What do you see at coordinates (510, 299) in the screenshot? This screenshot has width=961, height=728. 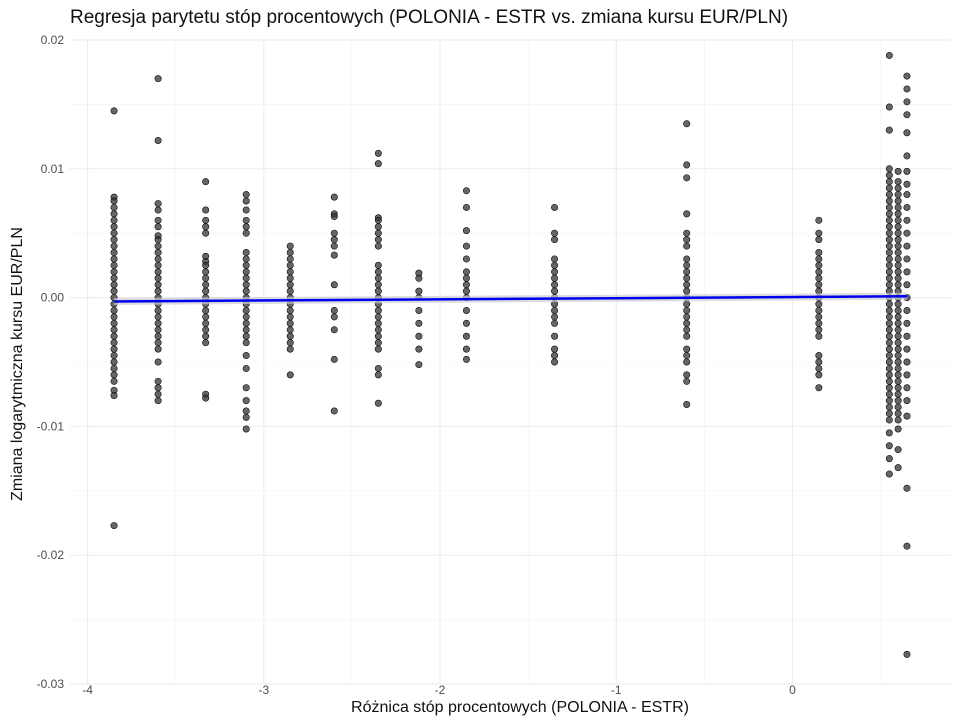 I see `regression-line-path` at bounding box center [510, 299].